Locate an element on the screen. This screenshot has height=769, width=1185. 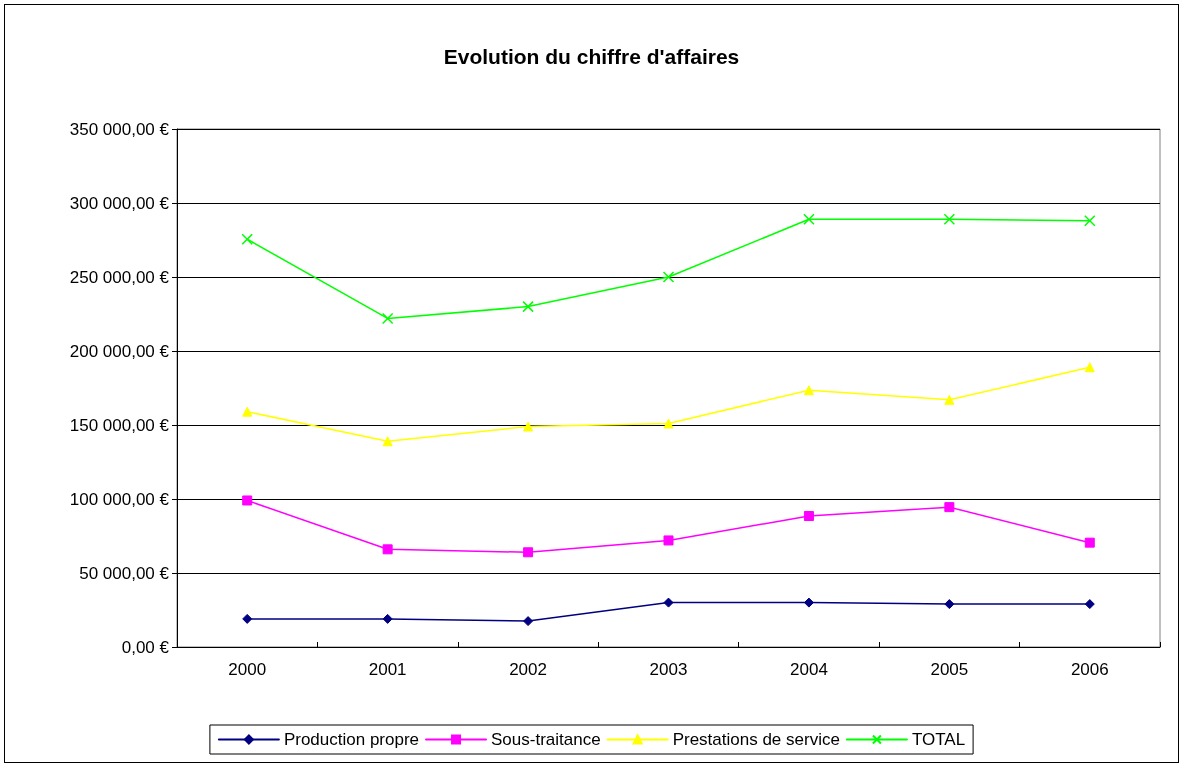
legend-label: Sous-traitance is located at coordinates (546, 739).